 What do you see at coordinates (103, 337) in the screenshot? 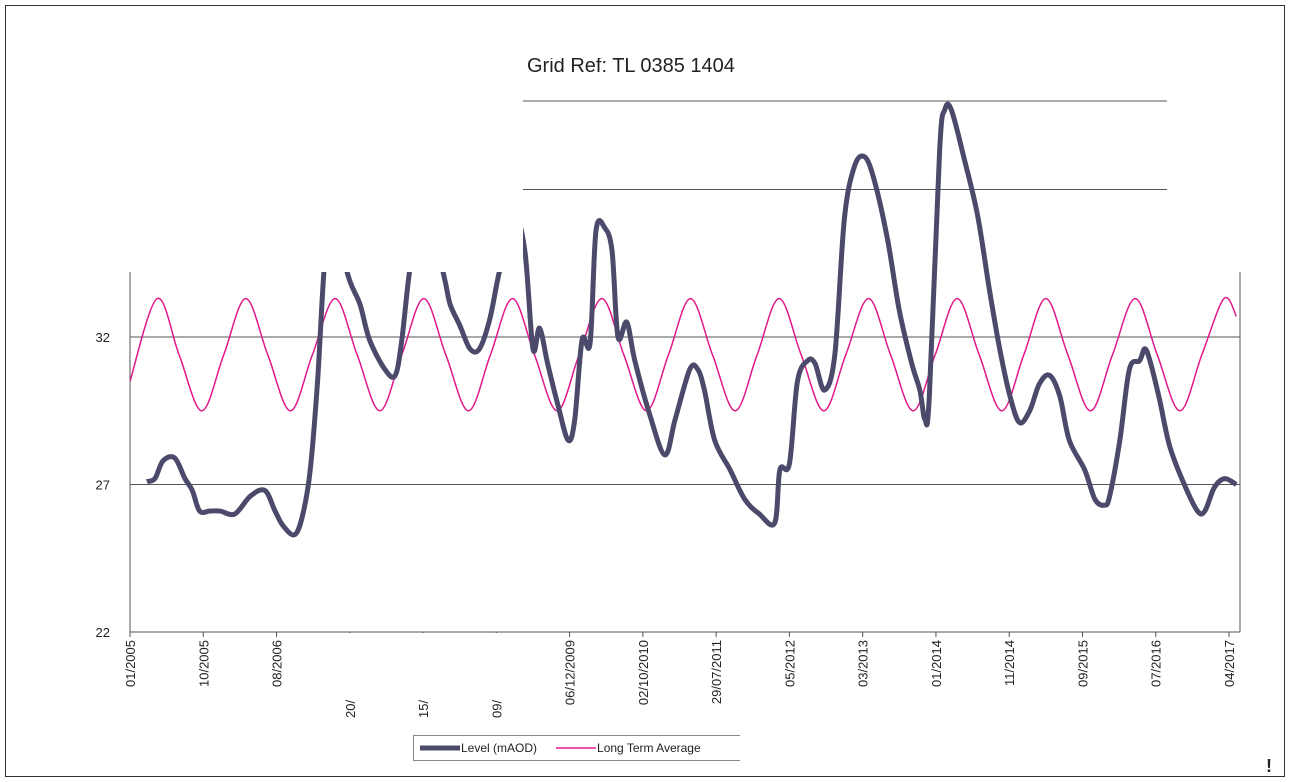
I see `y-tick-label: 32` at bounding box center [103, 337].